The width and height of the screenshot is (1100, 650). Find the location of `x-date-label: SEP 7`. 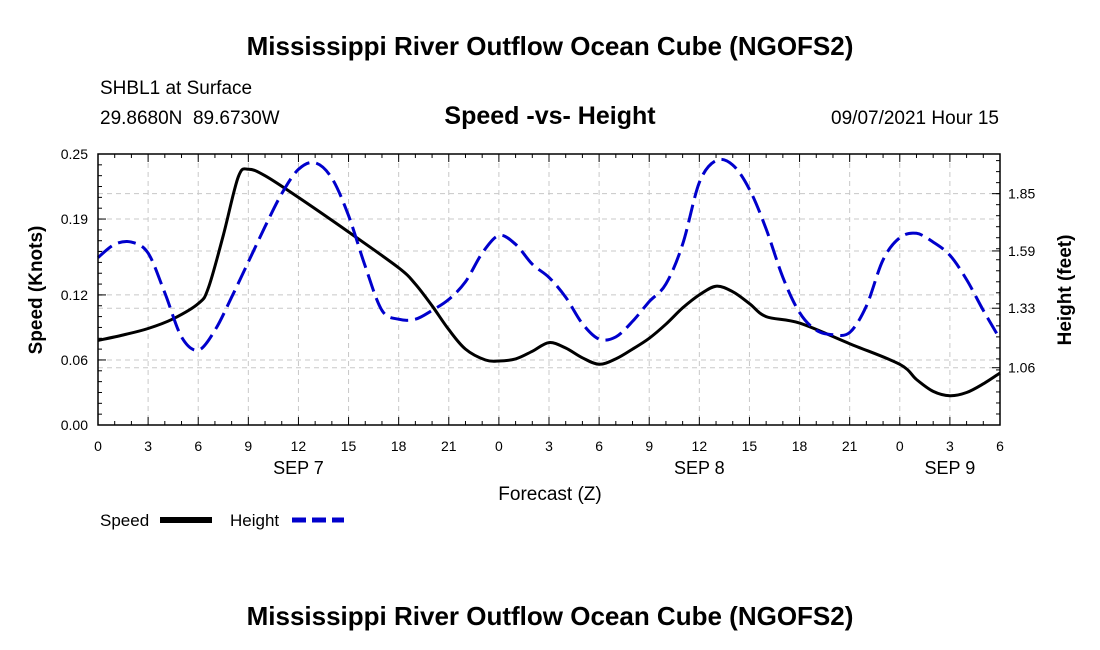

x-date-label: SEP 7 is located at coordinates (298, 468).